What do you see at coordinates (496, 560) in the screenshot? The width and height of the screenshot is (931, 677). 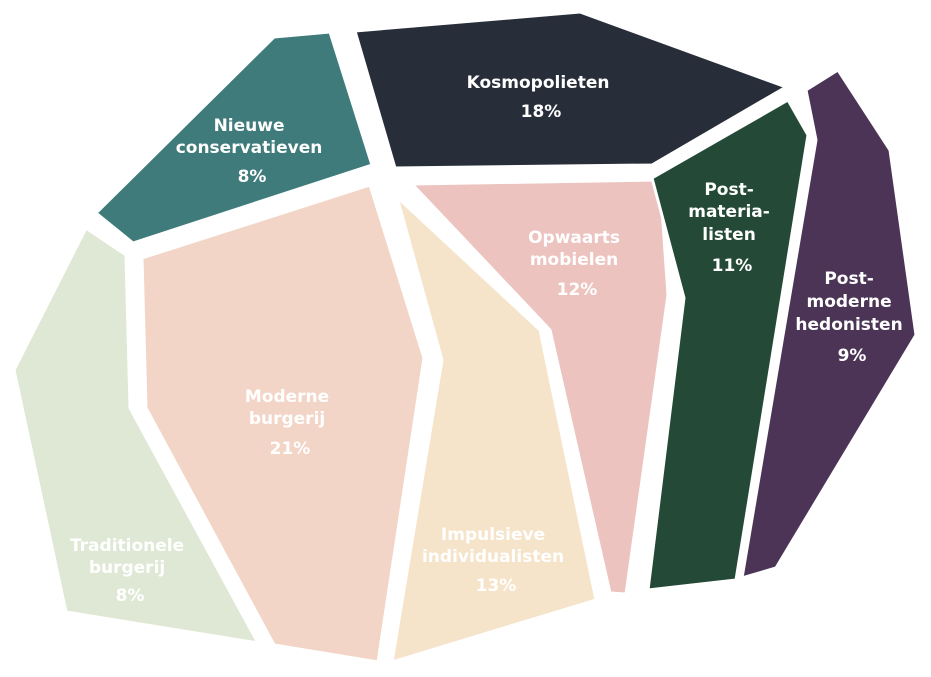 I see `segment-impulsieve-individualisten-label: Impulsieve individualisten 13%` at bounding box center [496, 560].